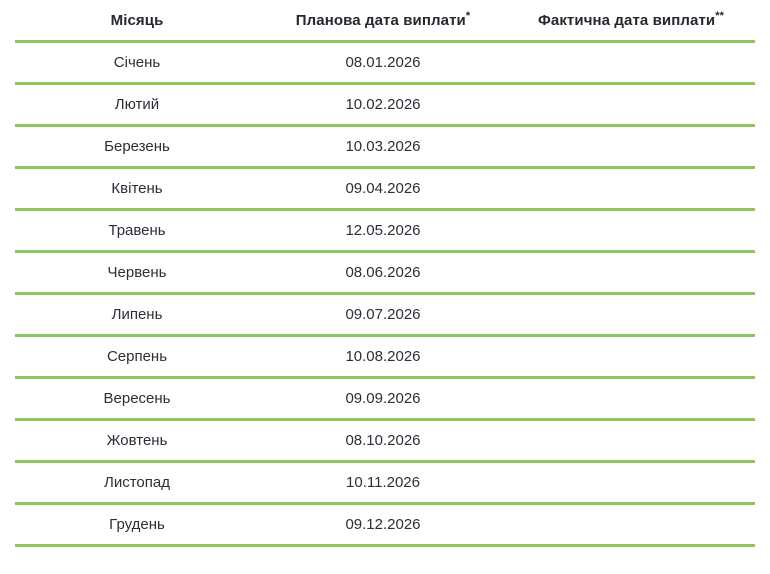 Image resolution: width=770 pixels, height=574 pixels. I want to click on cell-planned-date: 10.03.2026, so click(383, 147).